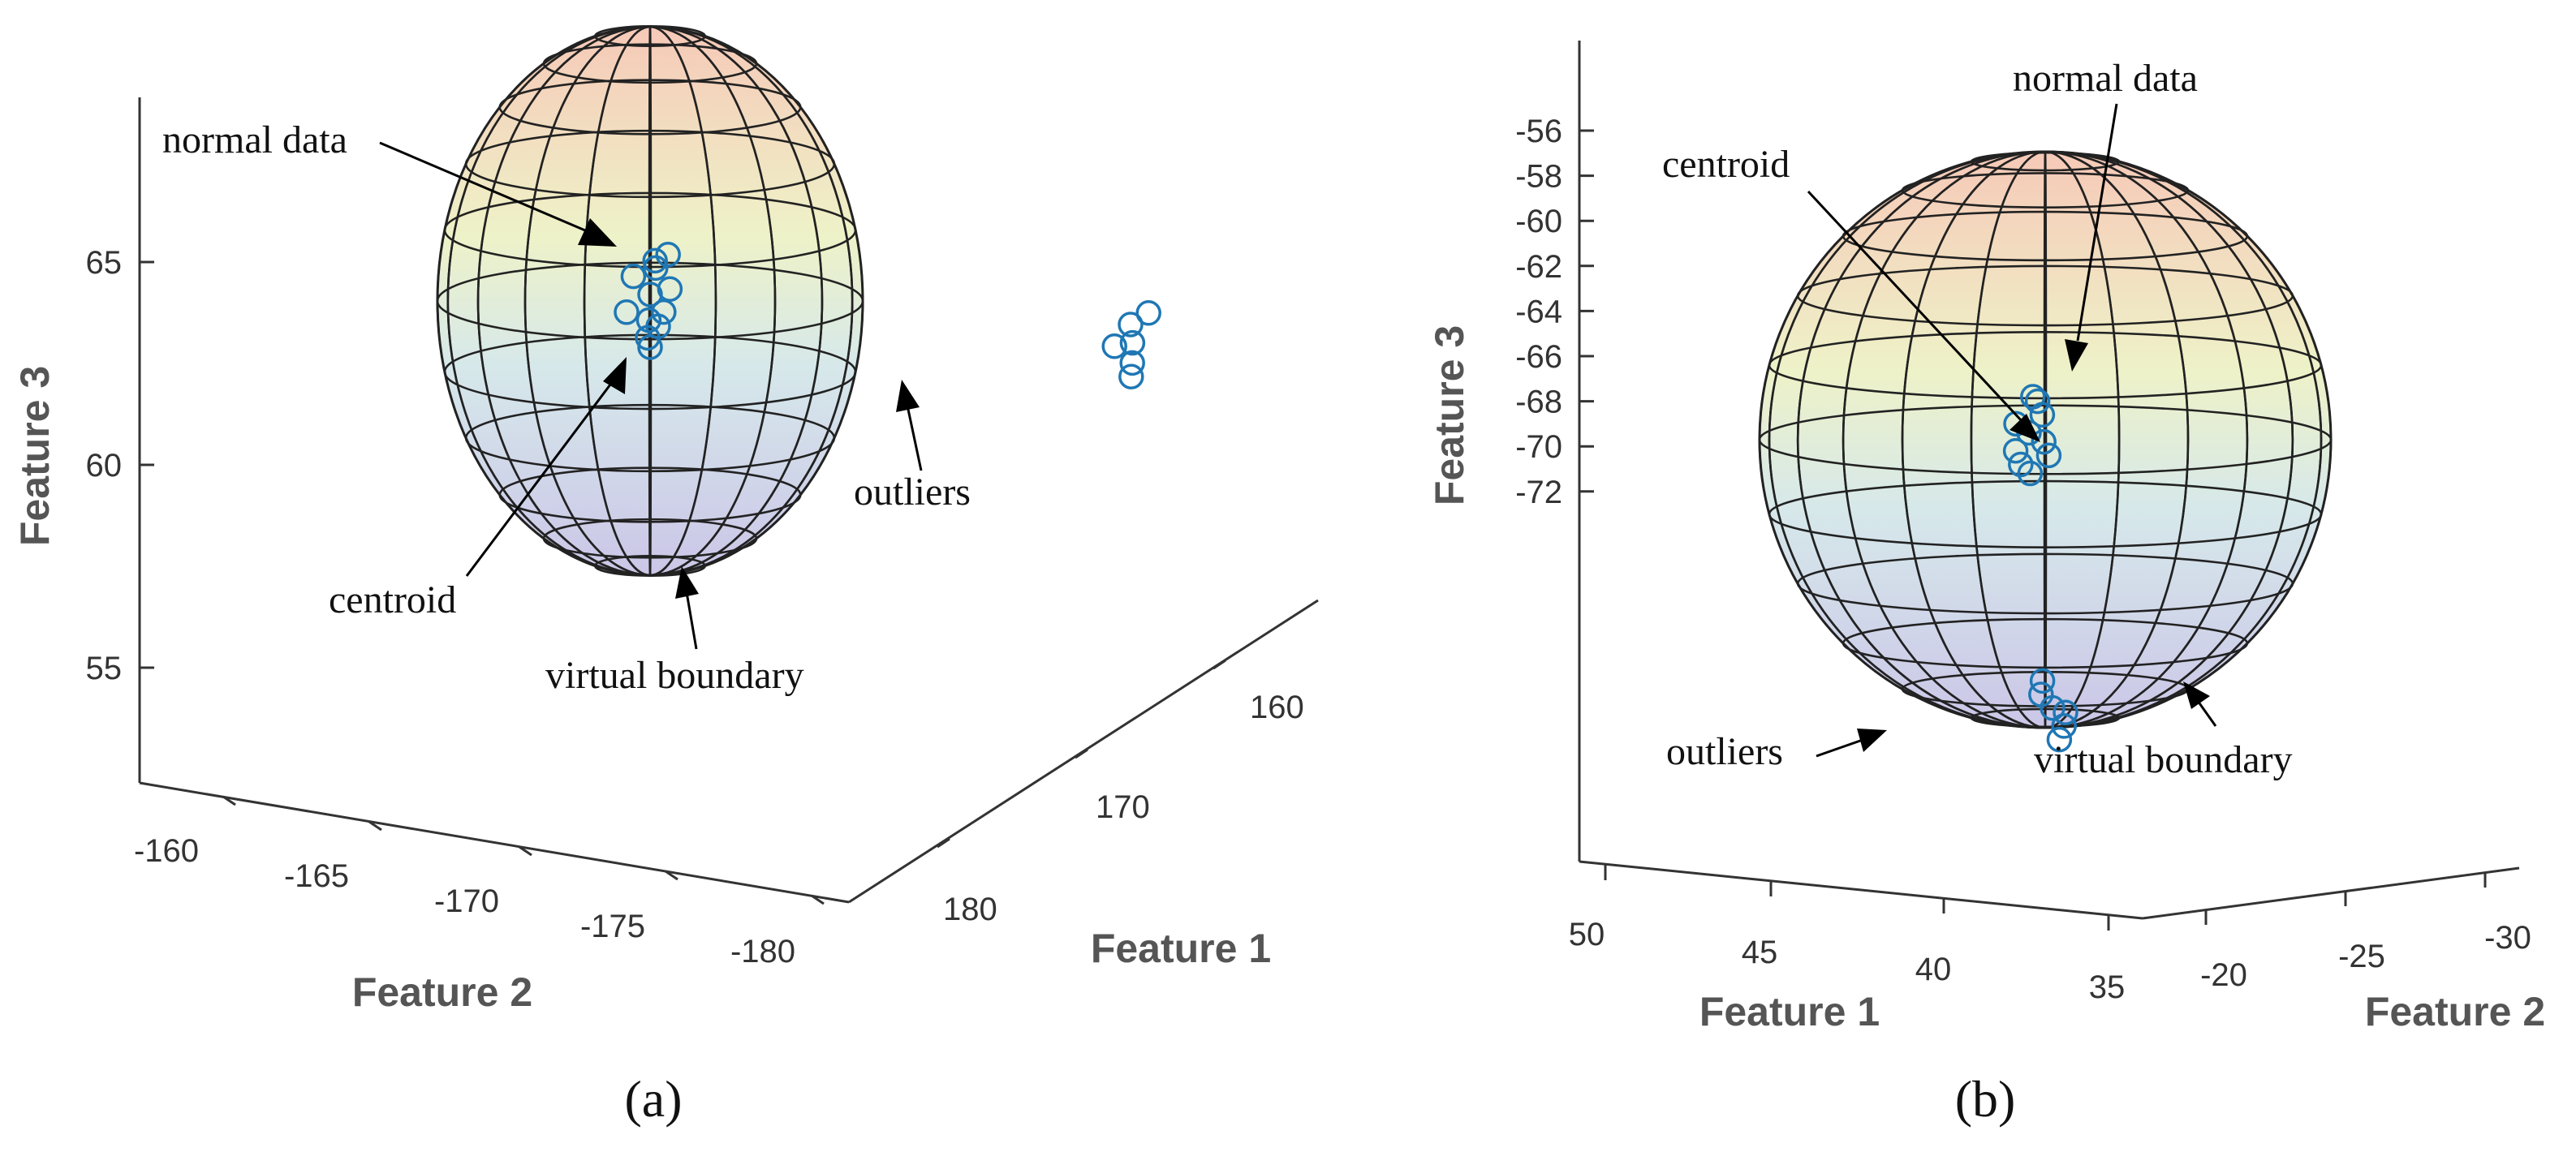 The width and height of the screenshot is (2576, 1152). Describe the element at coordinates (1539, 221) in the screenshot. I see `panel-b-z-tick-label: -60` at that location.